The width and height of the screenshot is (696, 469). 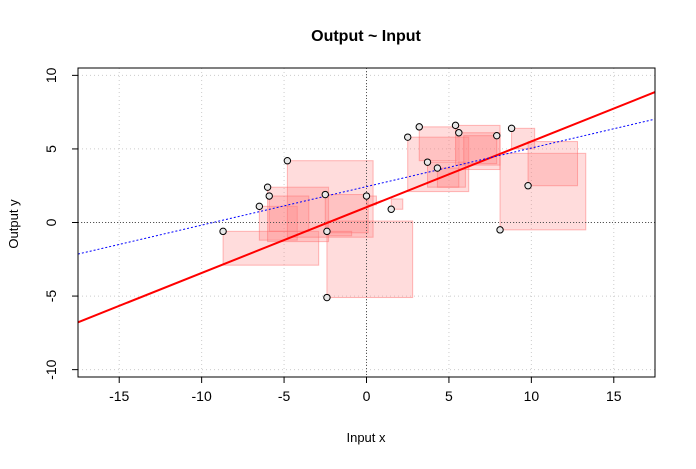 I want to click on x-tick-label: -10, so click(x=202, y=396).